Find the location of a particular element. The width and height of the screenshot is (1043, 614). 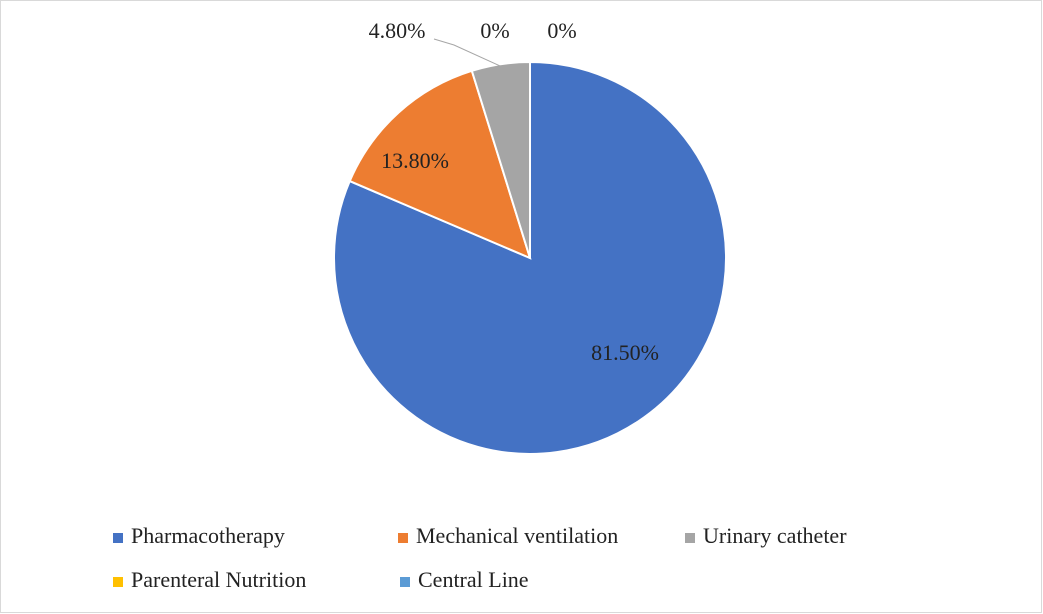

data-label: 81.50% is located at coordinates (625, 352).